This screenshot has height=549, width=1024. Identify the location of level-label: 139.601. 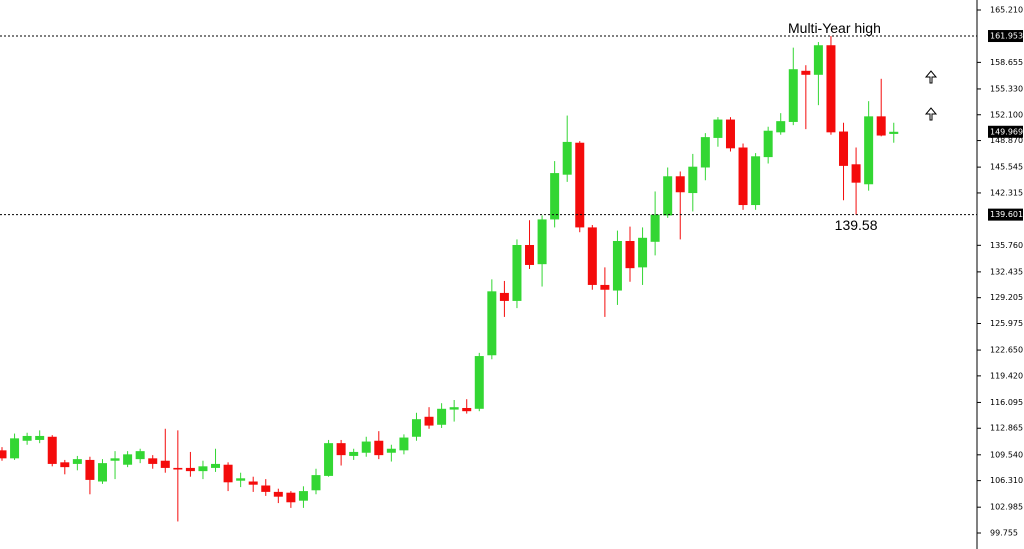
(1006, 214).